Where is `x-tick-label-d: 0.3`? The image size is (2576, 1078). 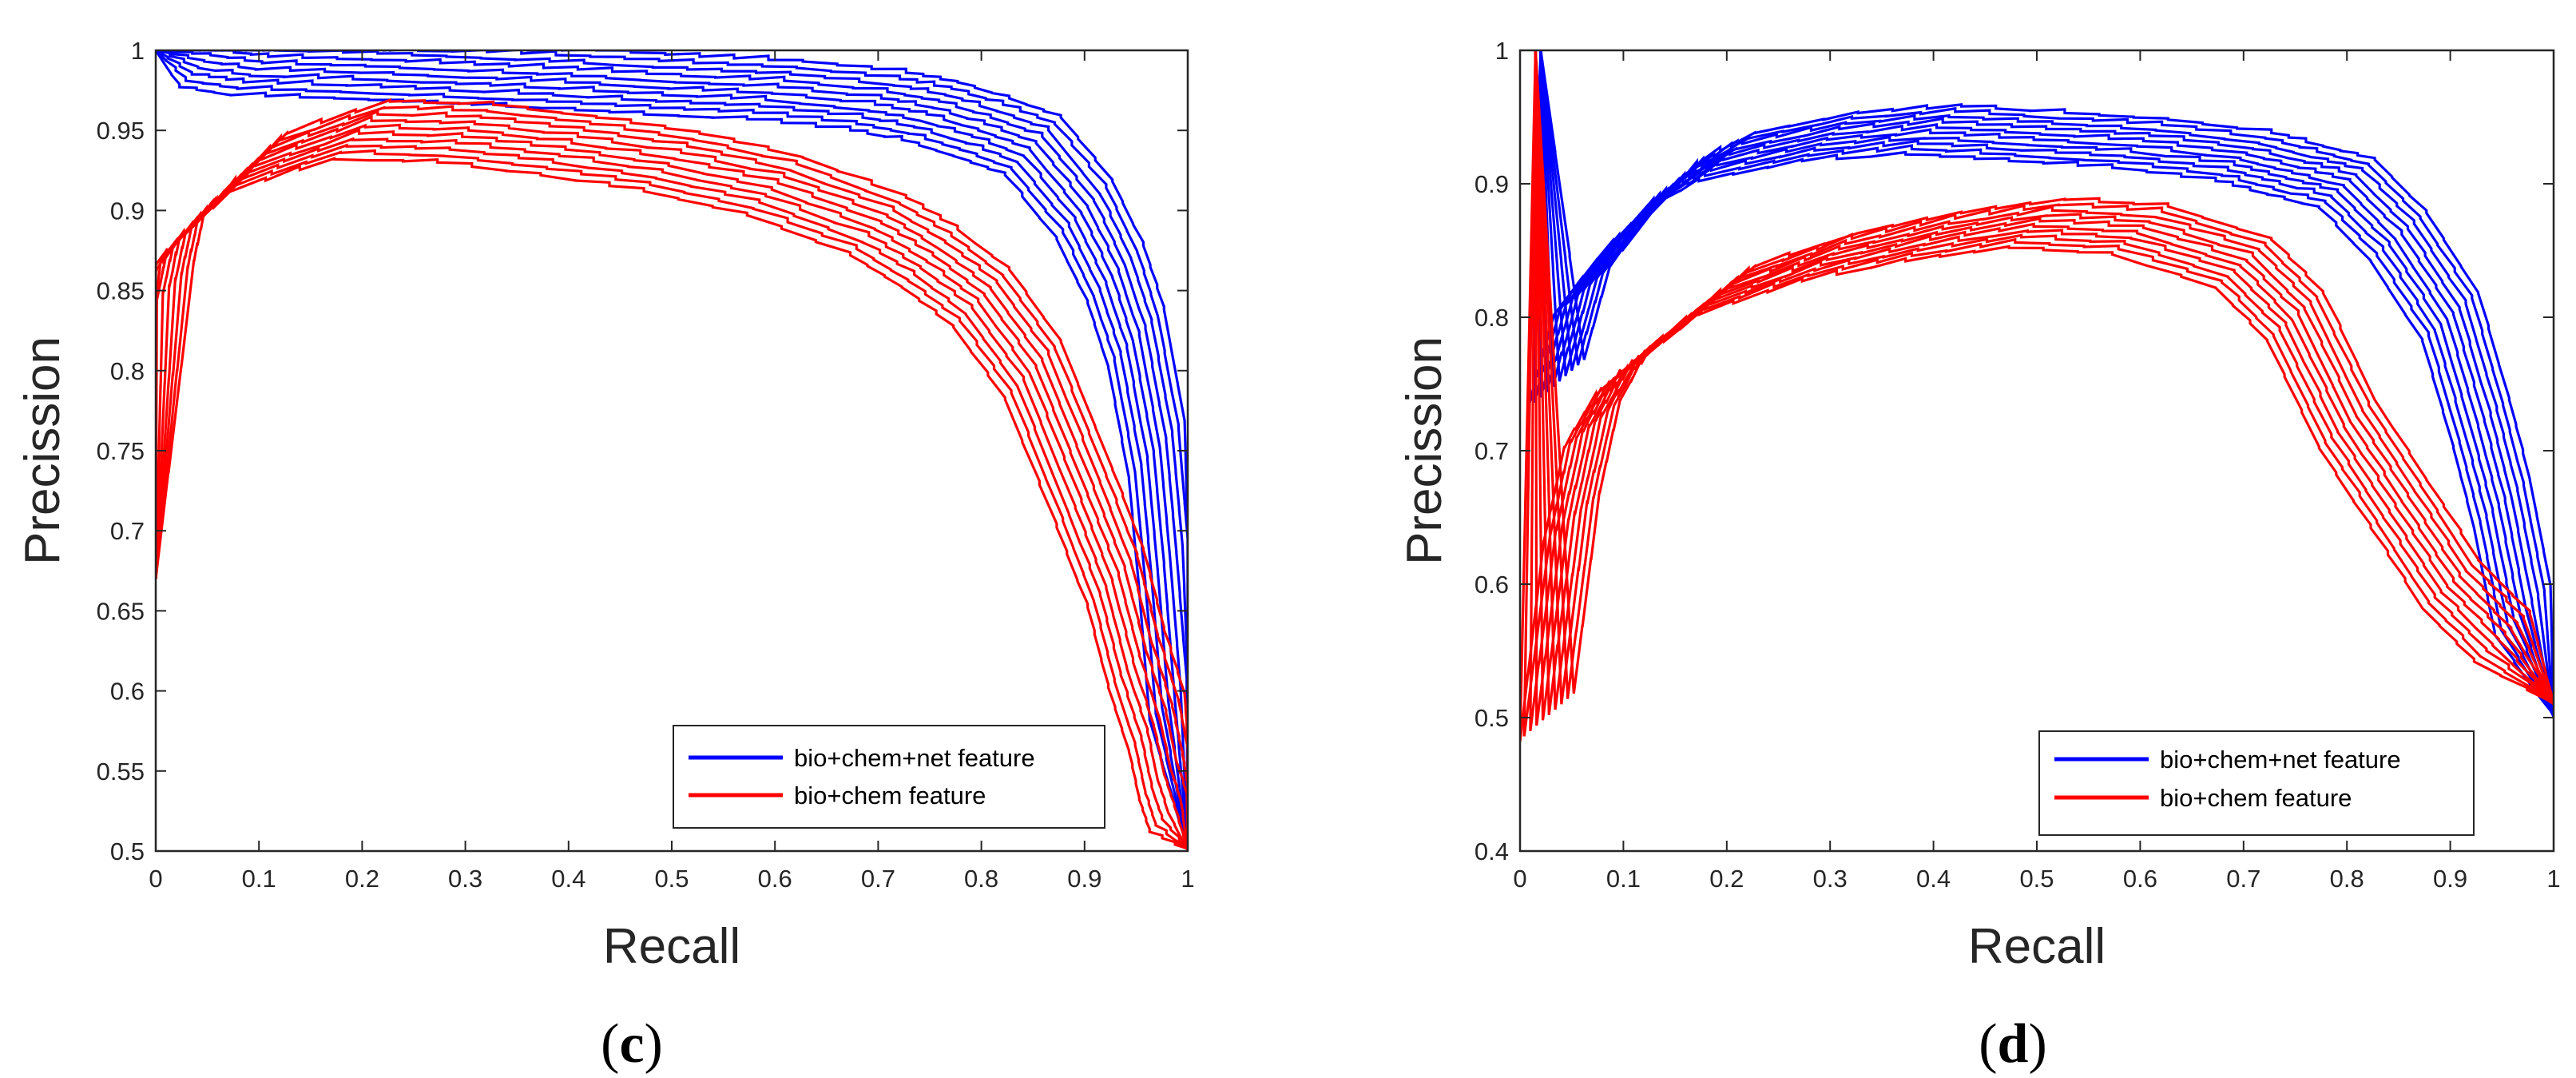
x-tick-label-d: 0.3 is located at coordinates (1830, 879).